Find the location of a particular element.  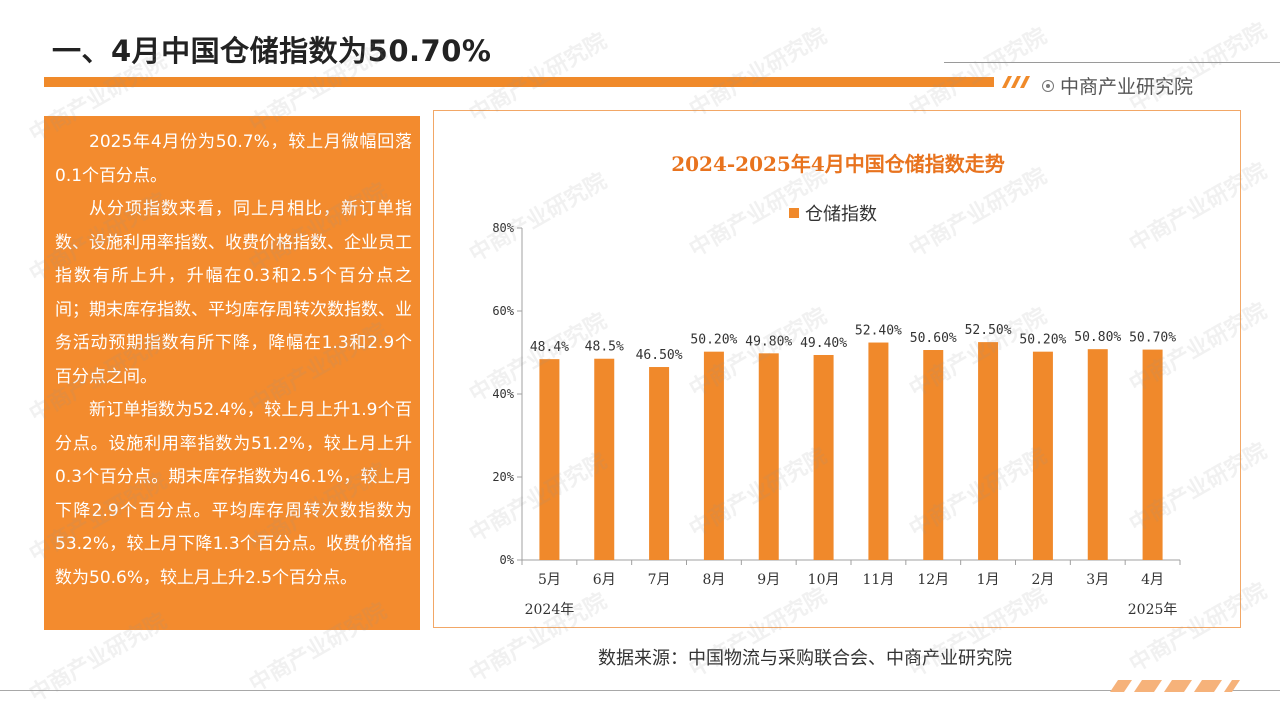

y-tick-label: 80% is located at coordinates (503, 228).